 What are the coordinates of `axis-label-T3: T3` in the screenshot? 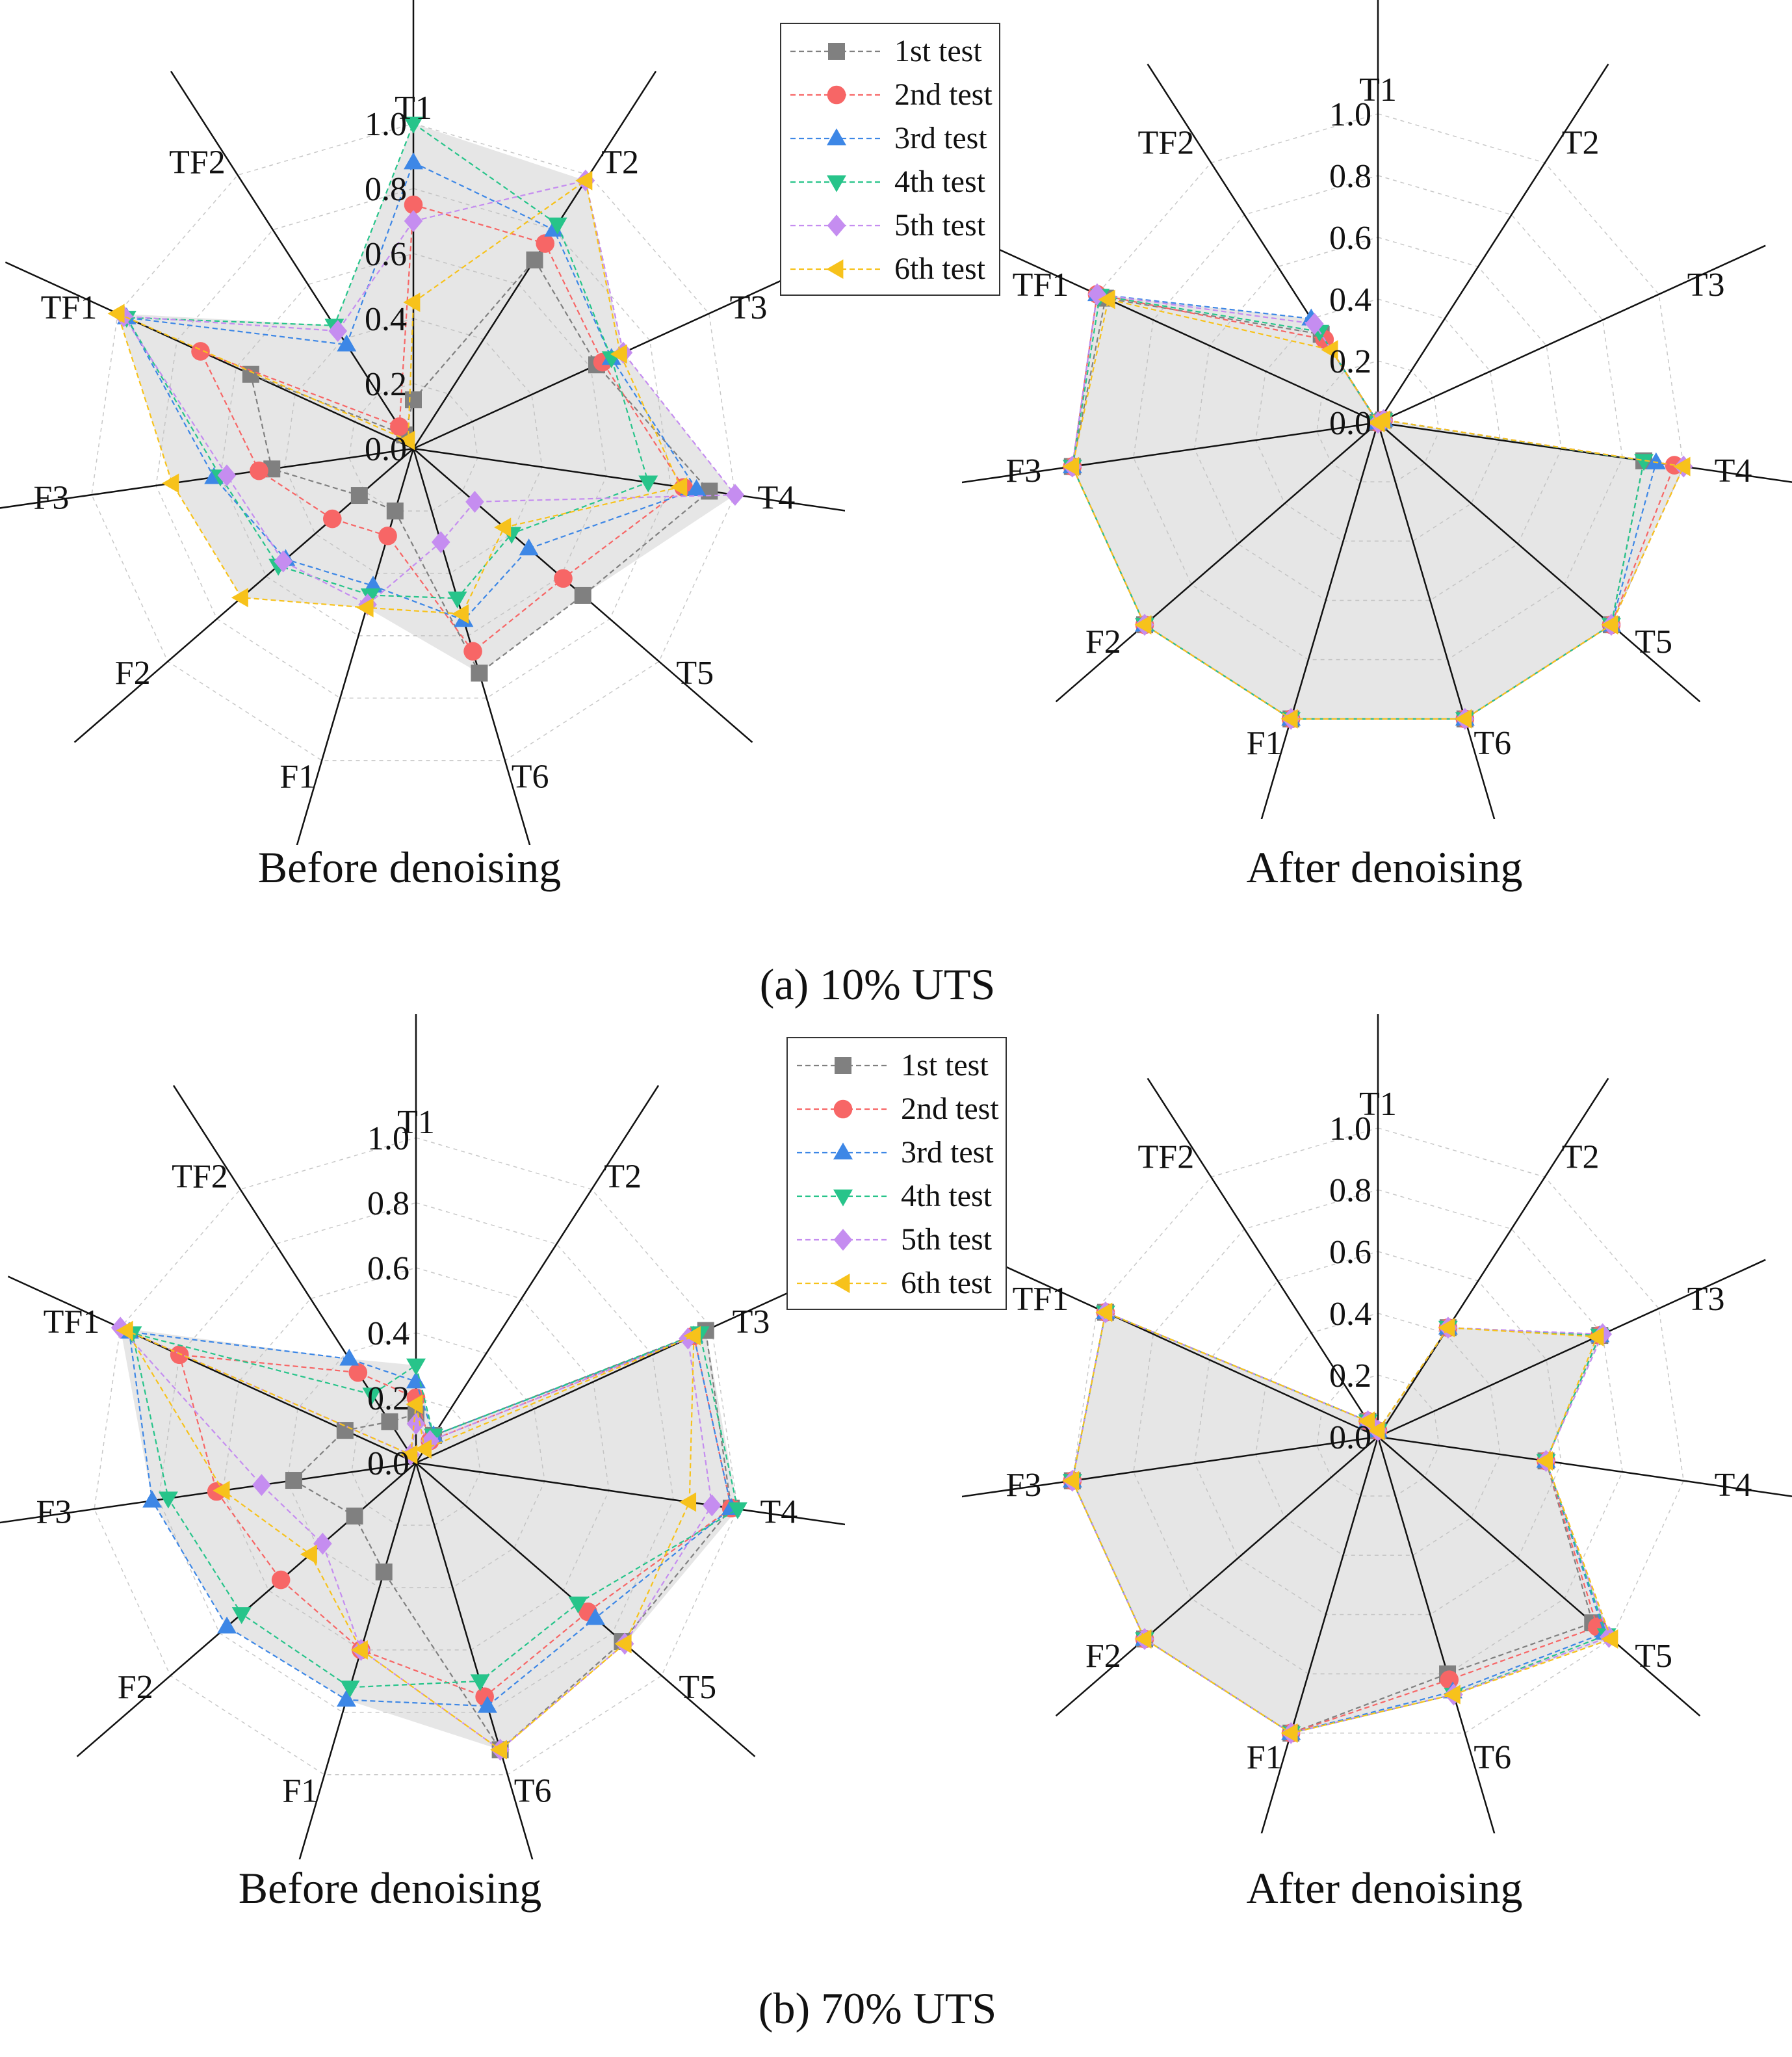 It's located at (1706, 285).